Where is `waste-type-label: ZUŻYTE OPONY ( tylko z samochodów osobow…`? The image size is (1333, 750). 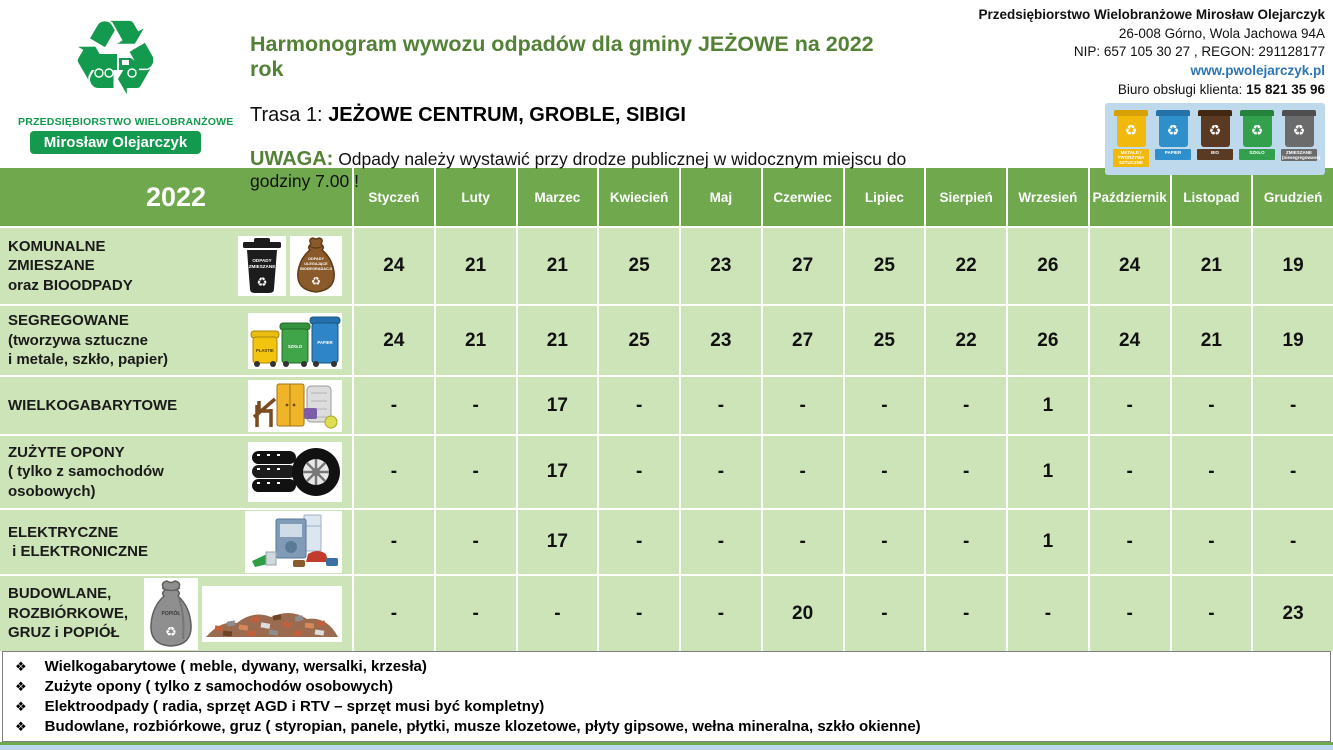 waste-type-label: ZUŻYTE OPONY ( tylko z samochodów osobow… is located at coordinates (86, 471).